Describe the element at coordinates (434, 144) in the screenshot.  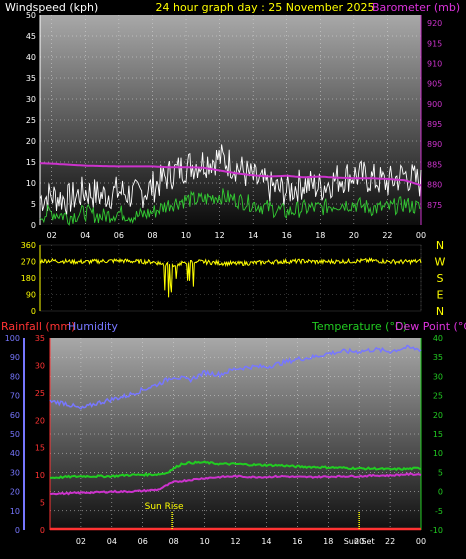
I see `barometer-tick-label: 890` at that location.